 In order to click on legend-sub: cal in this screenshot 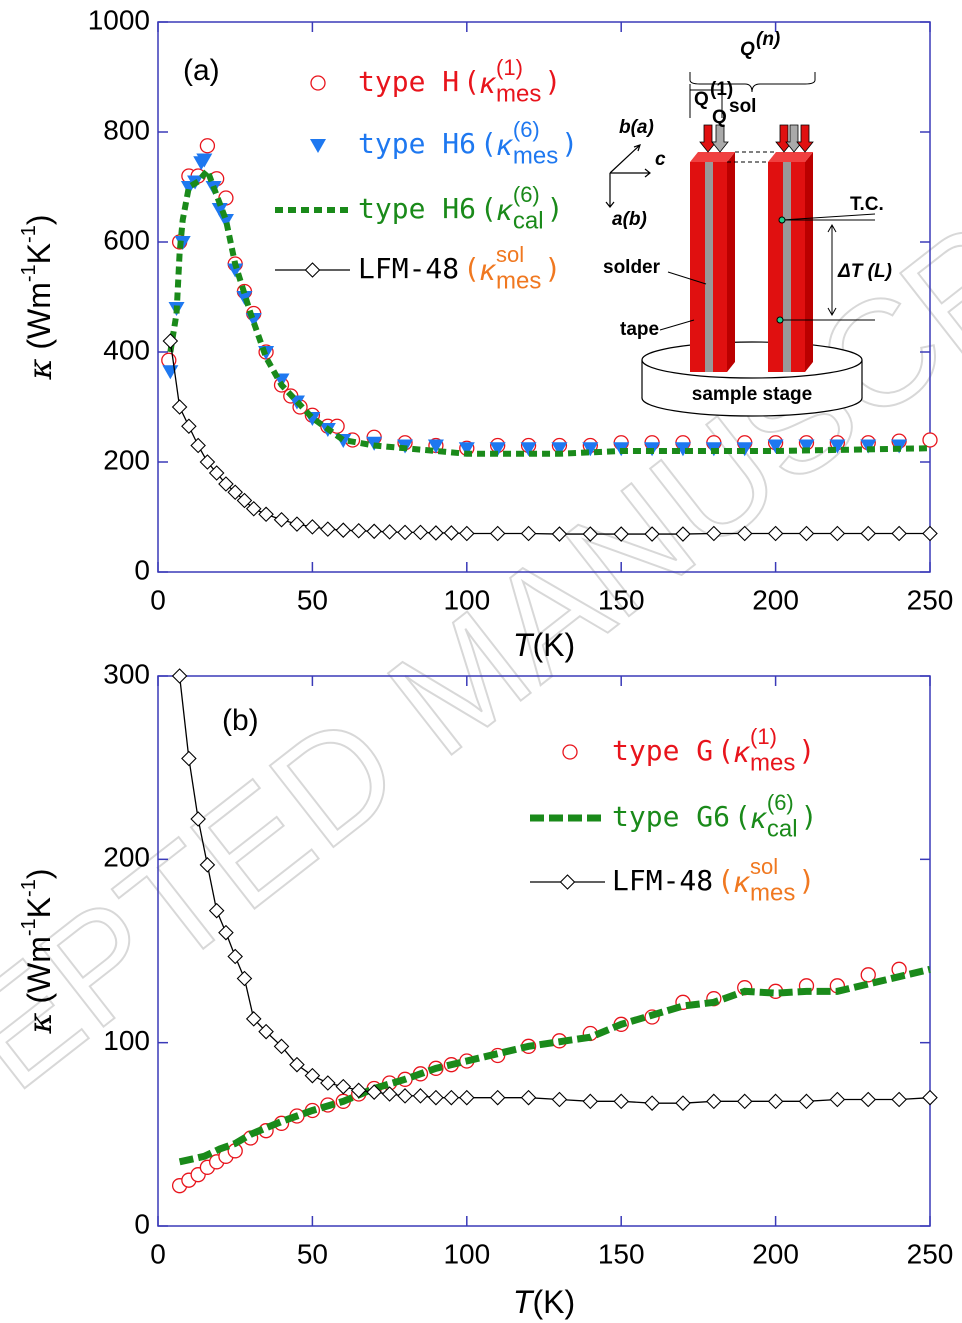, I will do `click(782, 828)`.